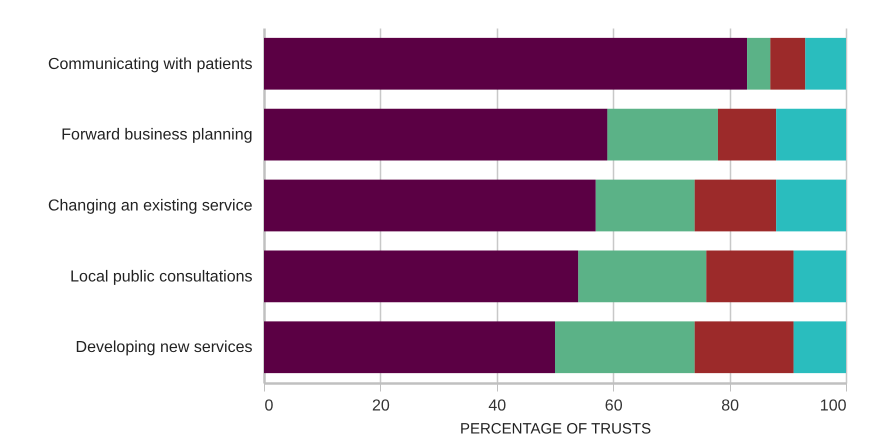 This screenshot has height=444, width=874. Describe the element at coordinates (156, 135) in the screenshot. I see `y-tick-label: Forward business planning` at that location.